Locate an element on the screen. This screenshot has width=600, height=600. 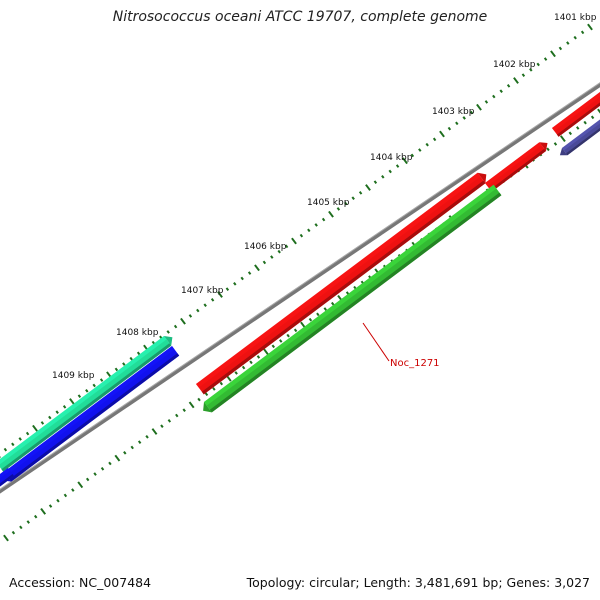
scale-label: 1406 kbp is located at coordinates (265, 247).